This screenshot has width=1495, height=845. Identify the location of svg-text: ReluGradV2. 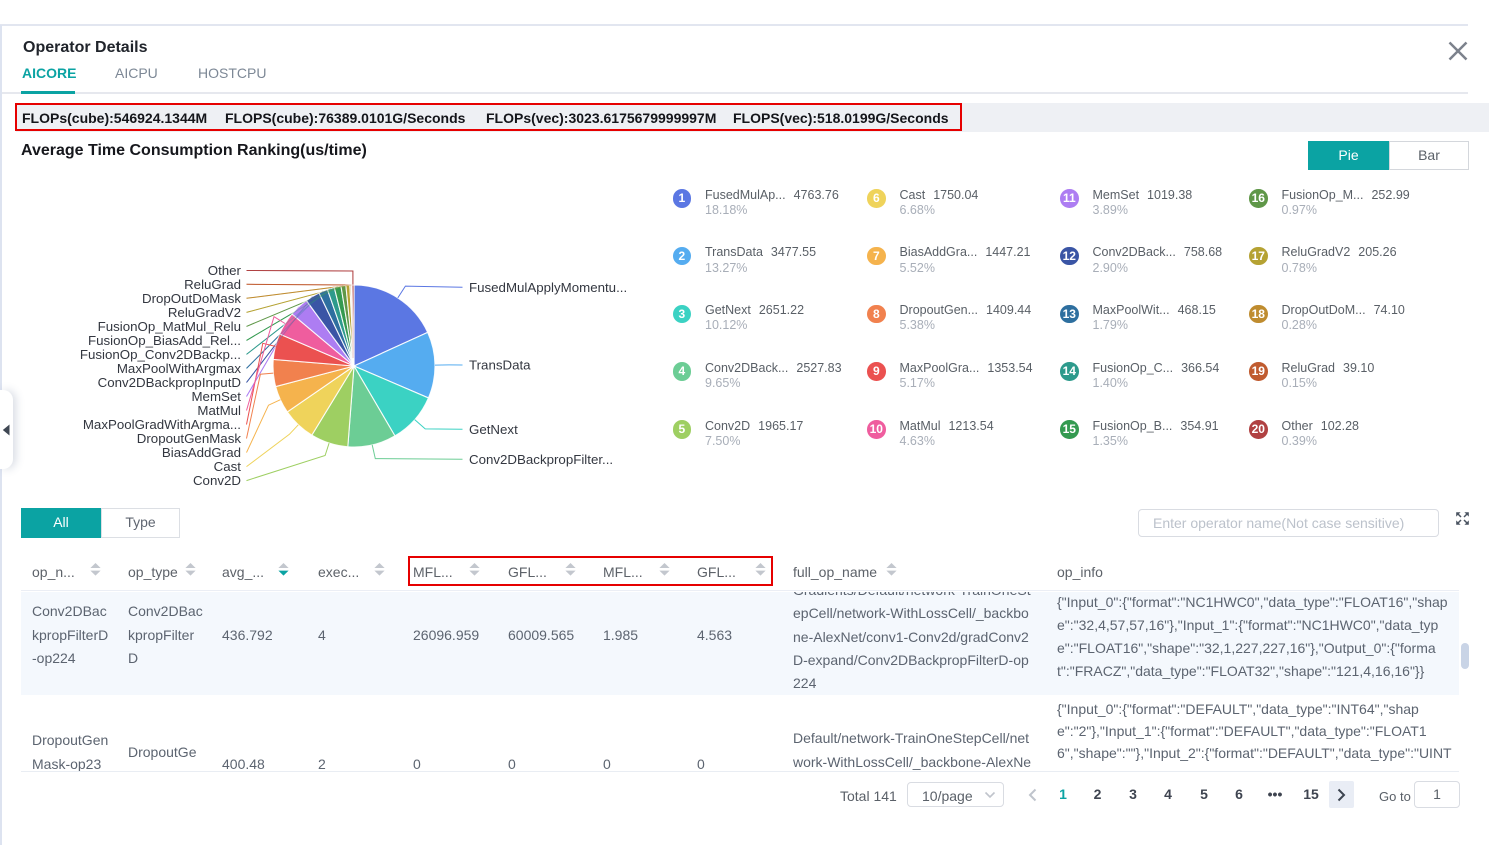
(204, 312).